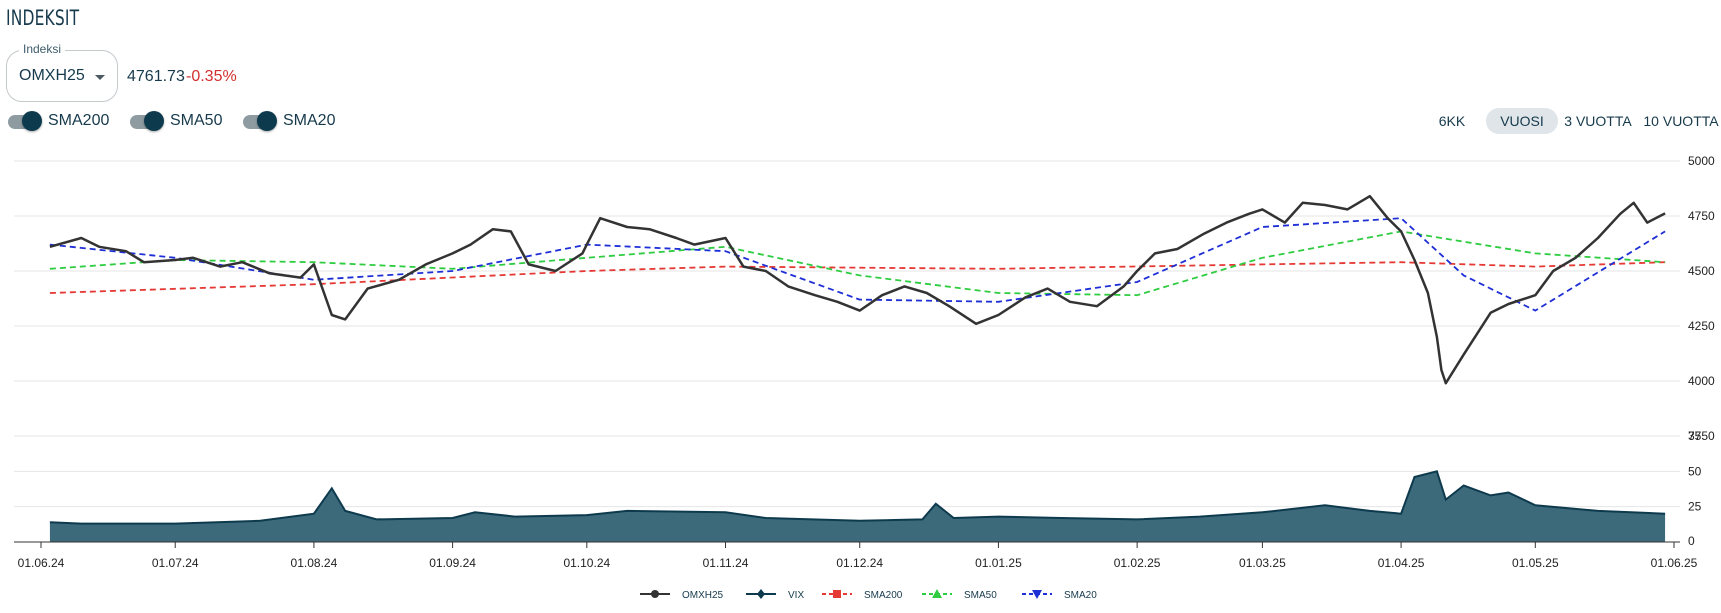 The height and width of the screenshot is (613, 1721). What do you see at coordinates (859, 563) in the screenshot?
I see `x-tick-label: 01.12.24` at bounding box center [859, 563].